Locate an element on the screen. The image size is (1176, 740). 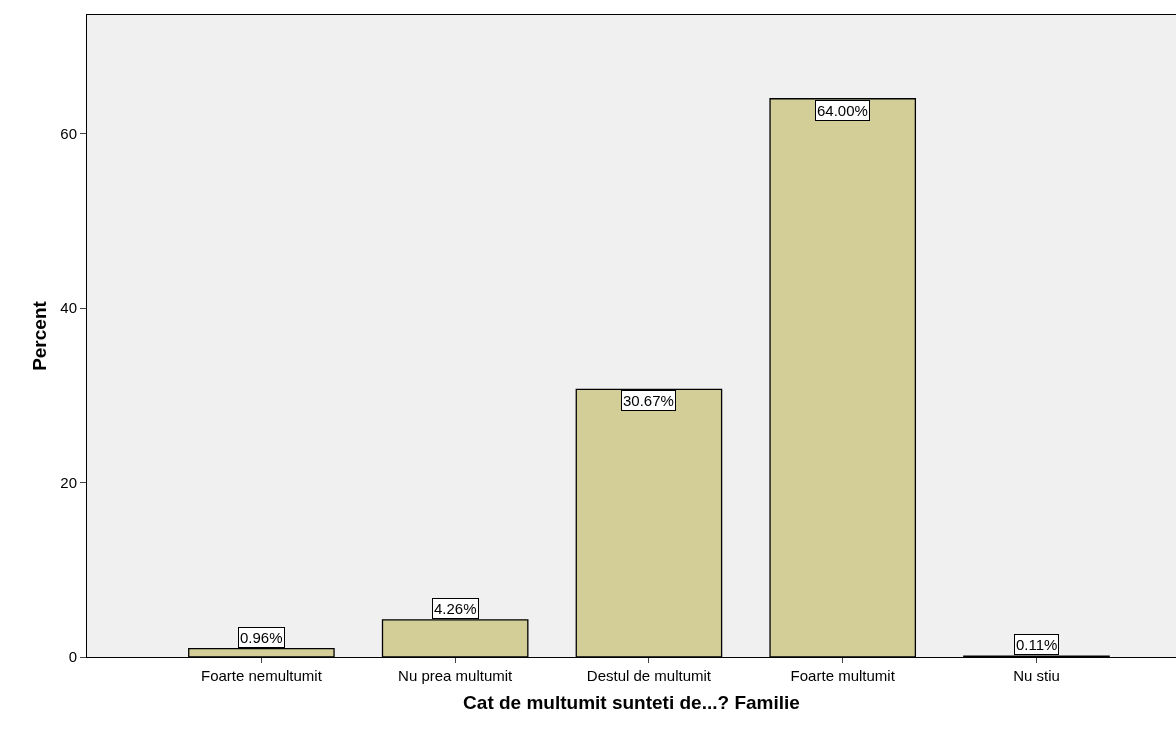
y-tick-label: 60 is located at coordinates (68, 133).